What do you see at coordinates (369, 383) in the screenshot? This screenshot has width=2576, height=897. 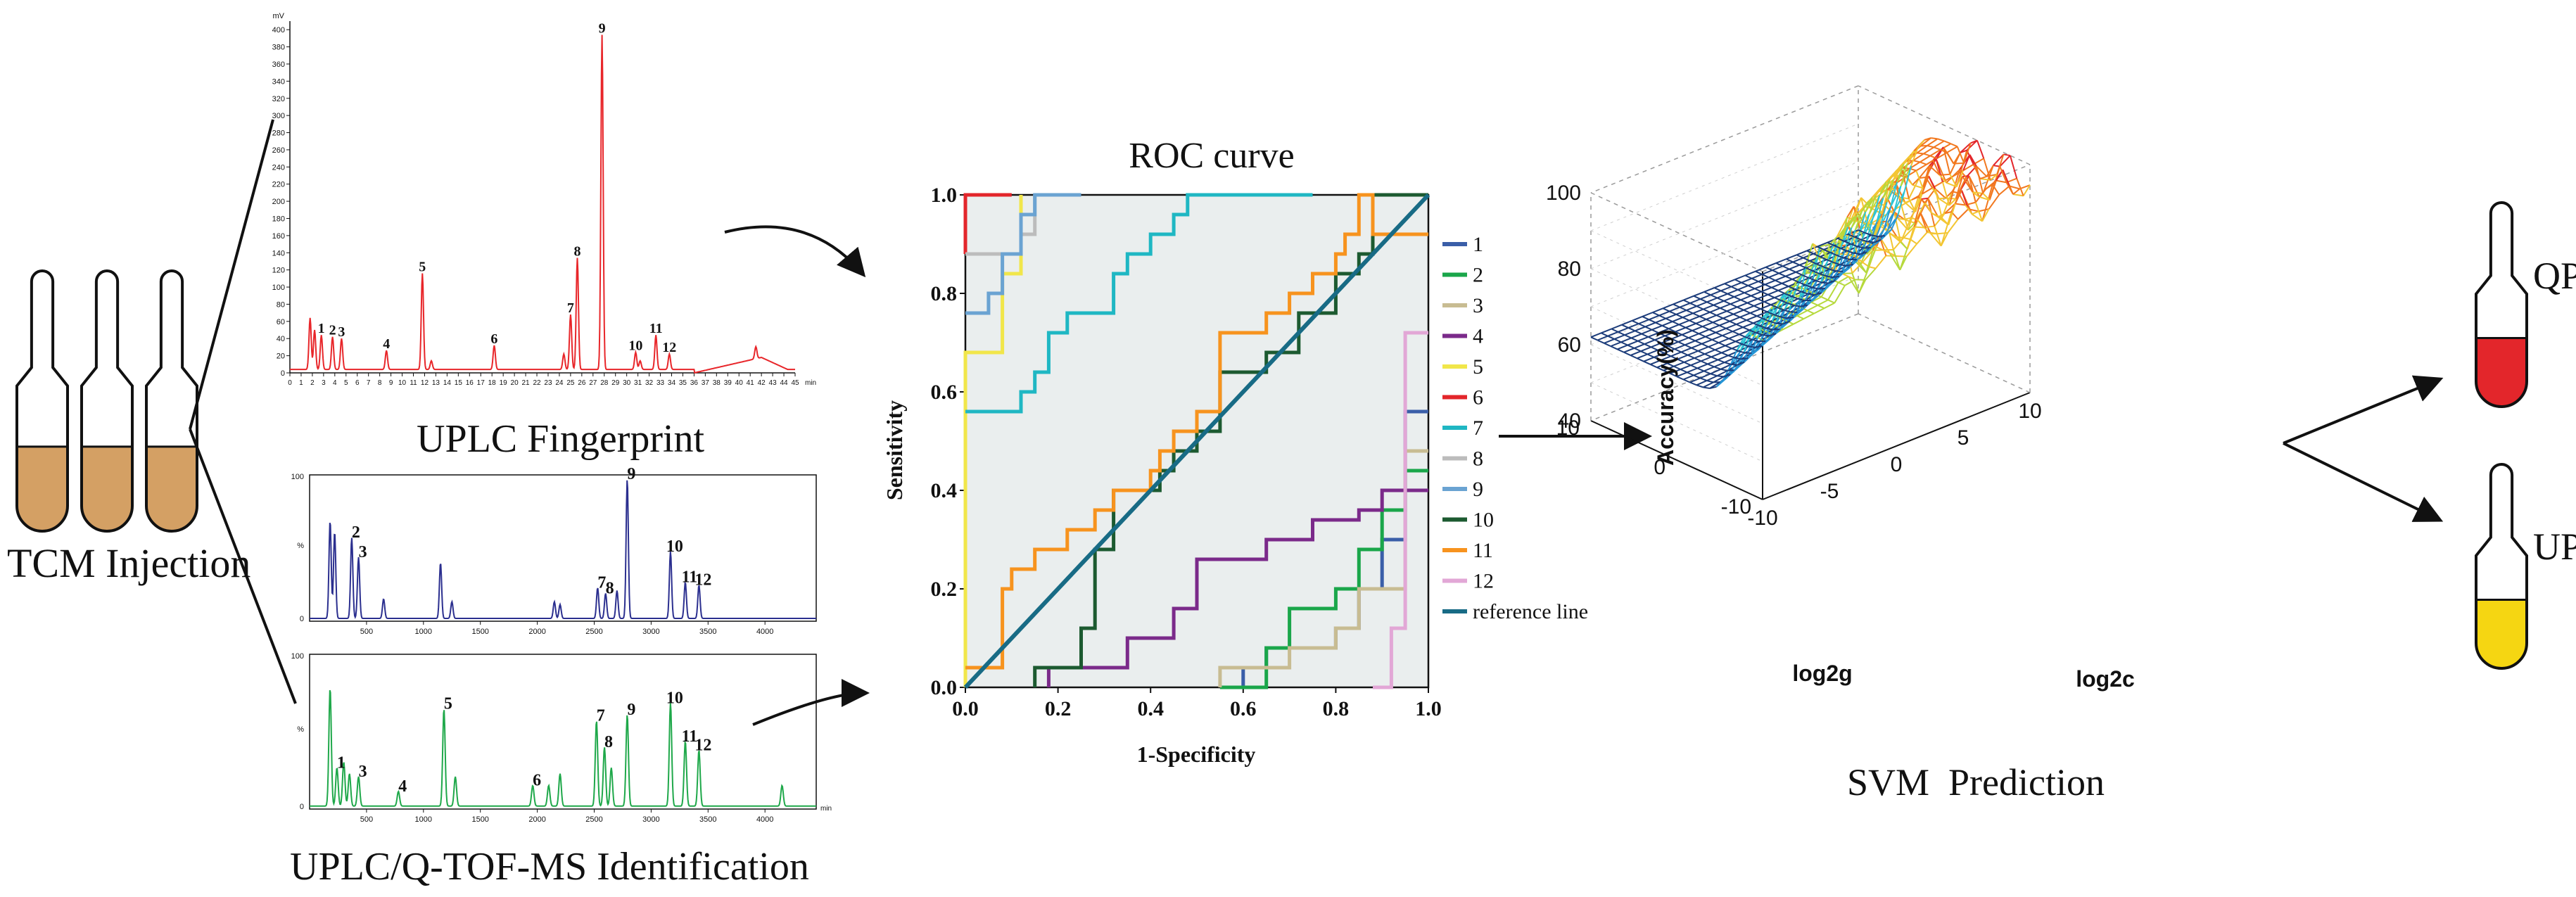 I see `x-tick-label: 7` at bounding box center [369, 383].